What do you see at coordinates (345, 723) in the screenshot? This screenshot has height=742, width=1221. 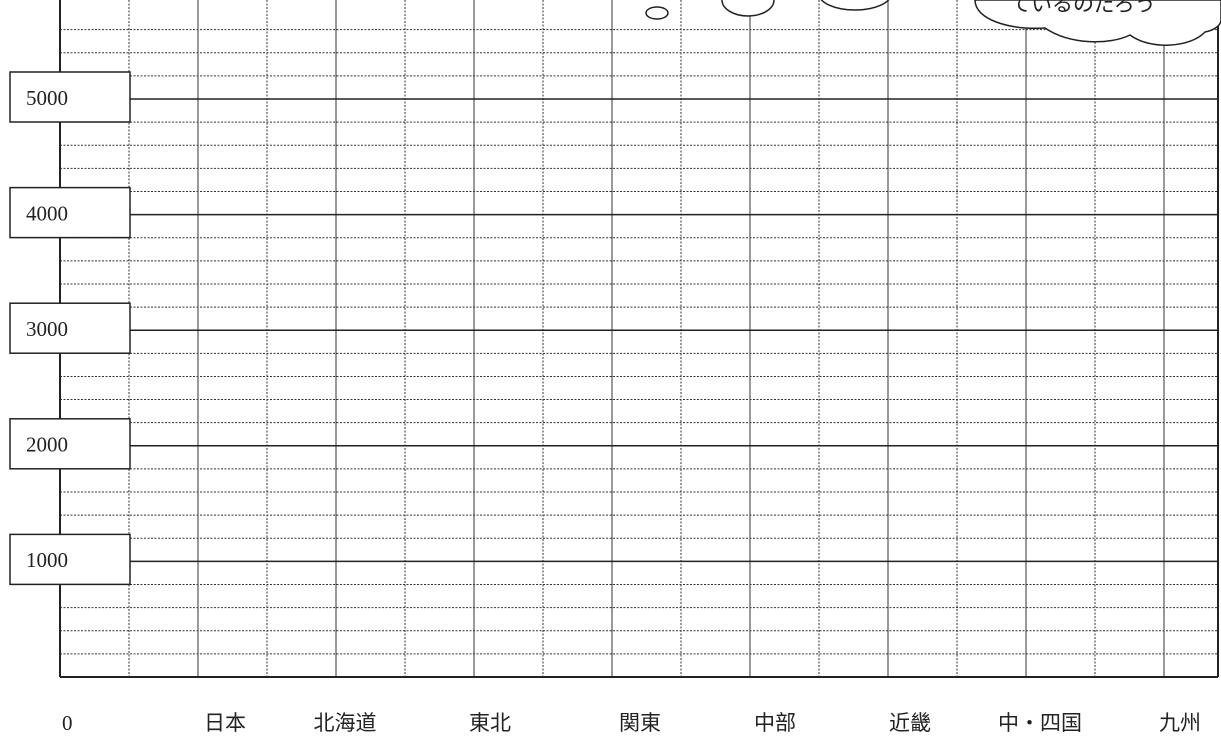 I see `x-label: 北海道` at bounding box center [345, 723].